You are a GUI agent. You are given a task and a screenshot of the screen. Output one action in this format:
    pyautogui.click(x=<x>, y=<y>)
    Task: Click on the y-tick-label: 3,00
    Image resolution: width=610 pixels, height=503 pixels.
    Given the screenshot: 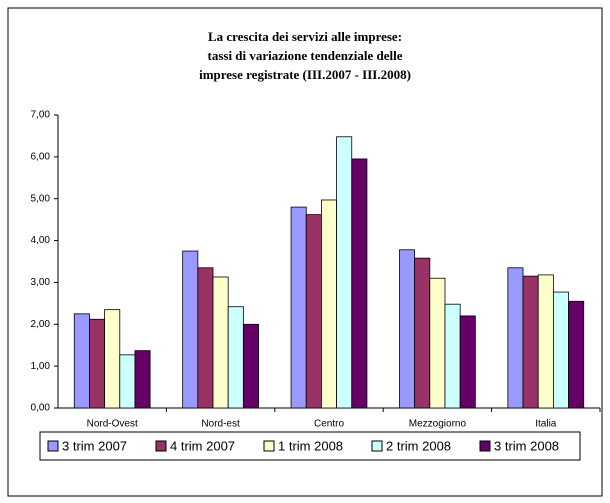 What is the action you would take?
    pyautogui.click(x=41, y=282)
    